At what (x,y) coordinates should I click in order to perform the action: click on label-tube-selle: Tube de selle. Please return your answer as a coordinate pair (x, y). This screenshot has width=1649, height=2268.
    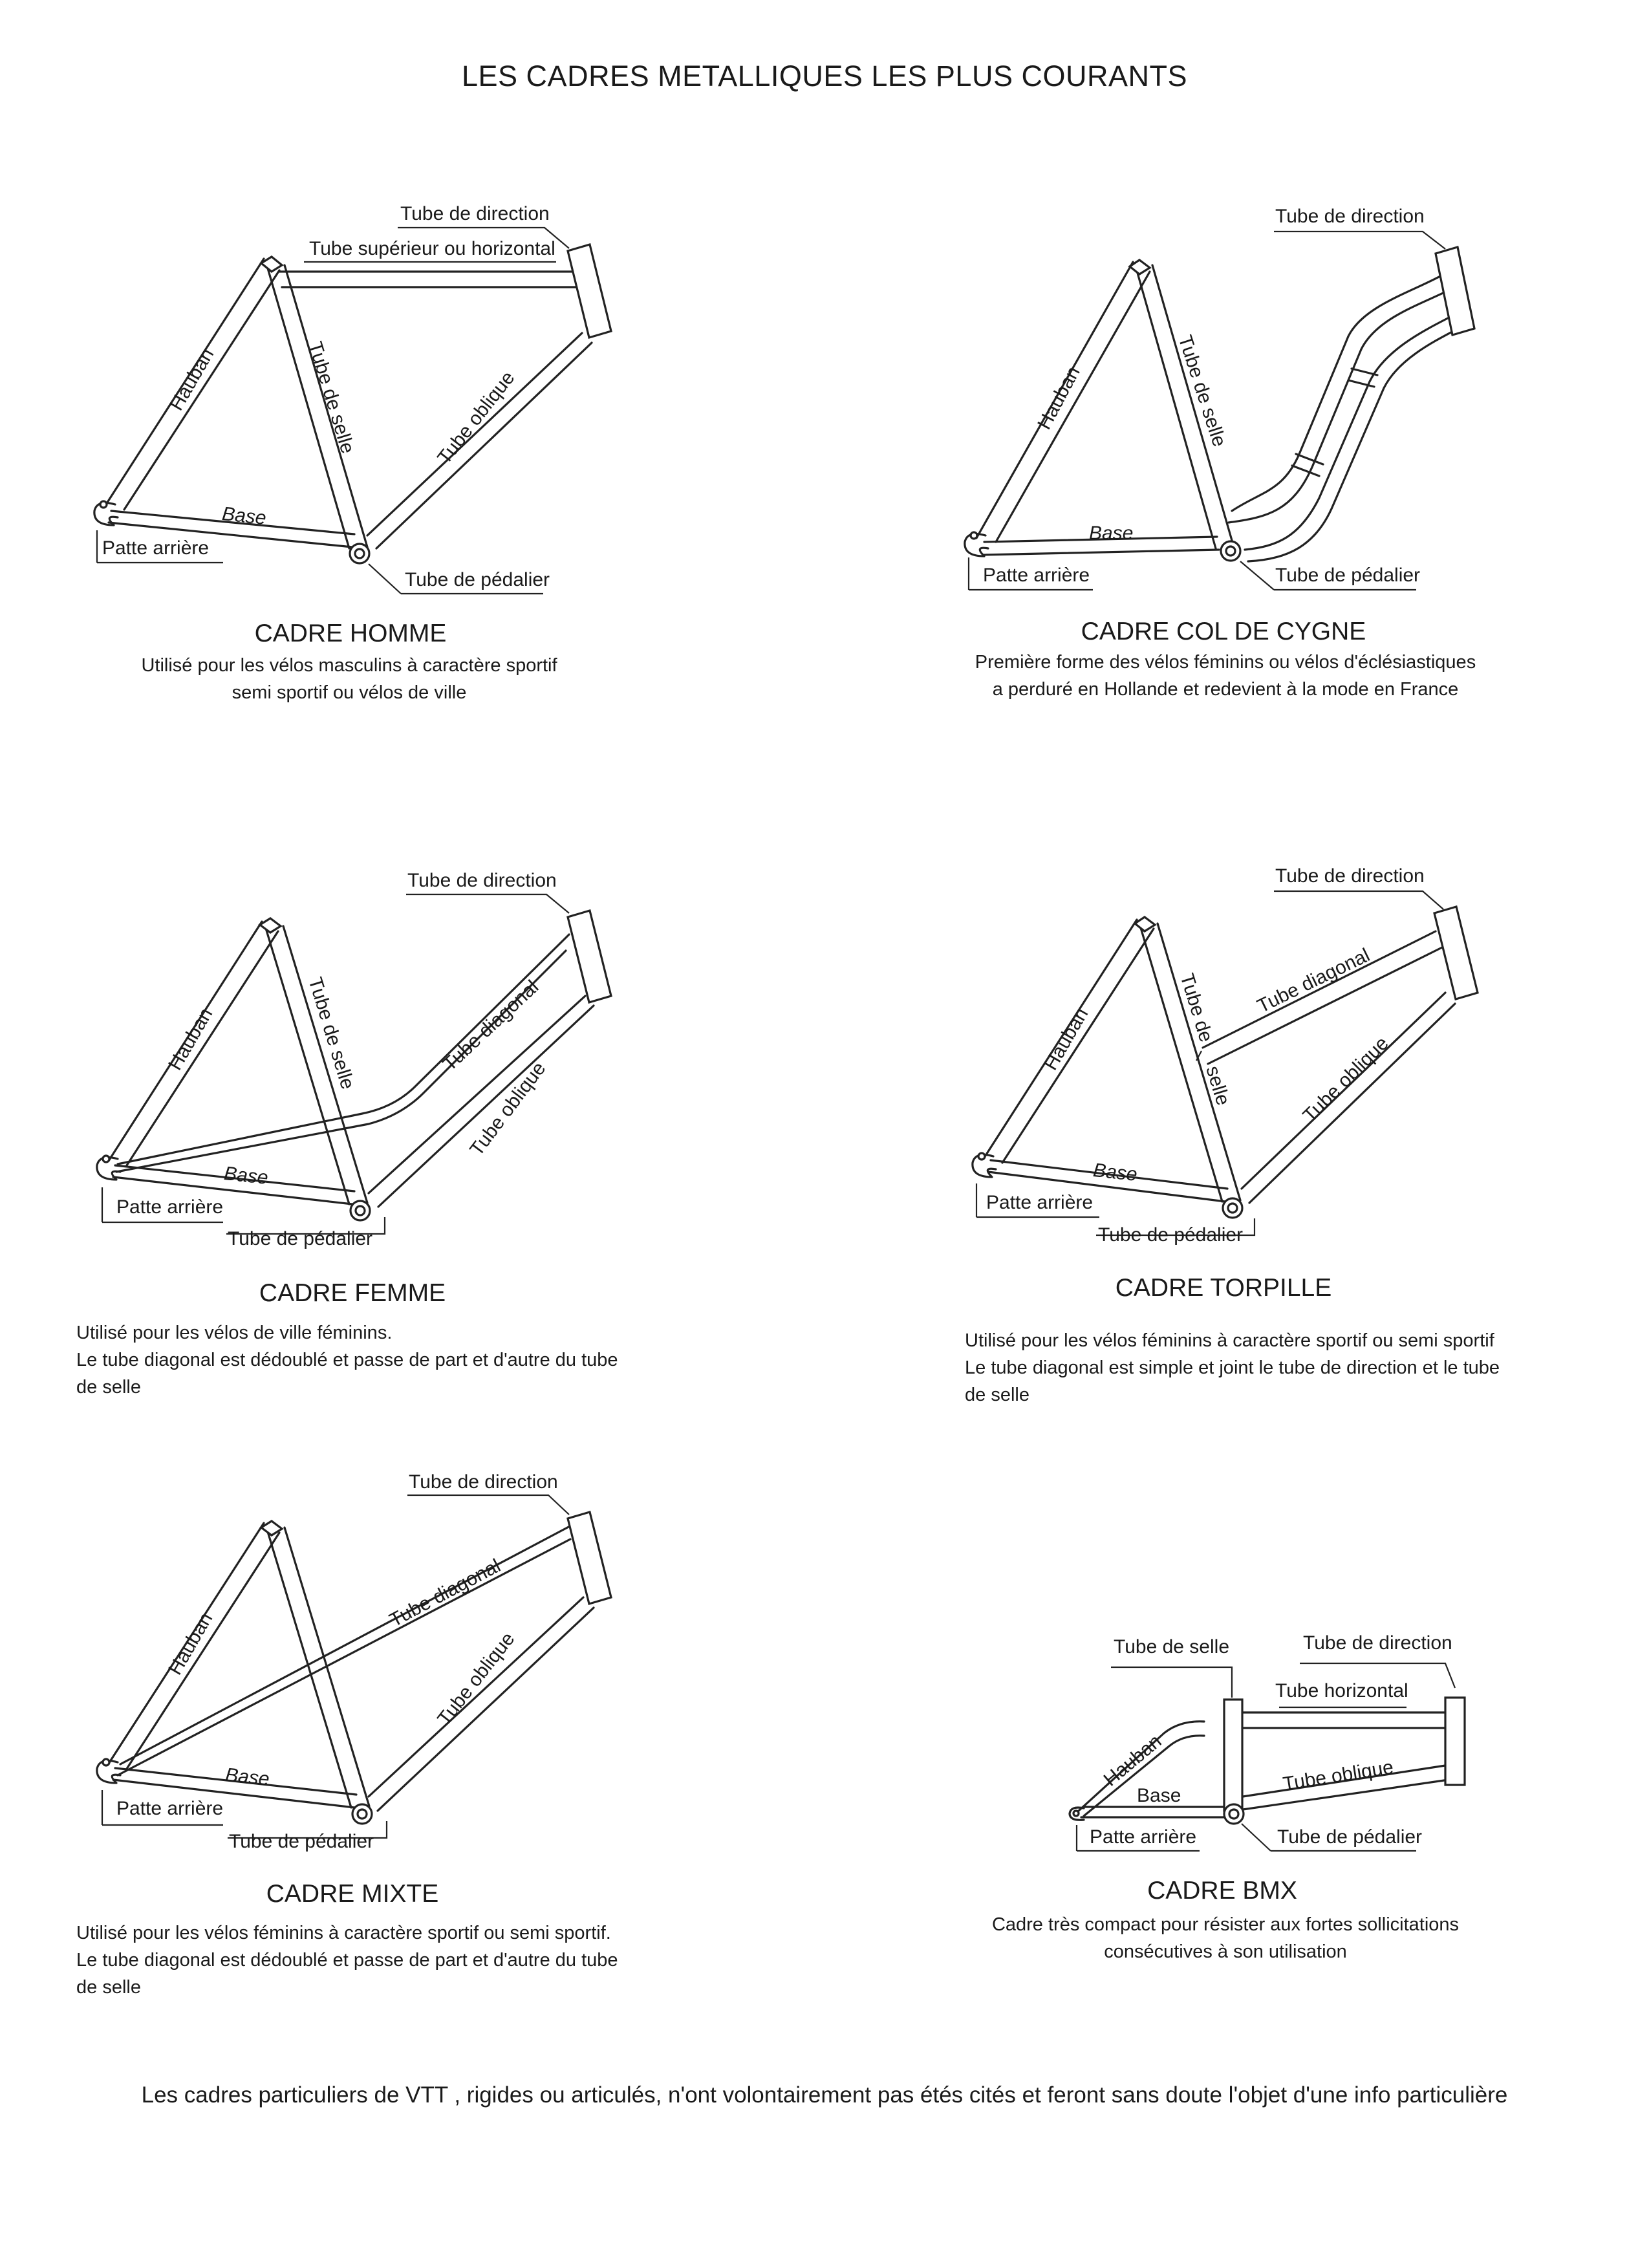
    Looking at the image, I should click on (1172, 1647).